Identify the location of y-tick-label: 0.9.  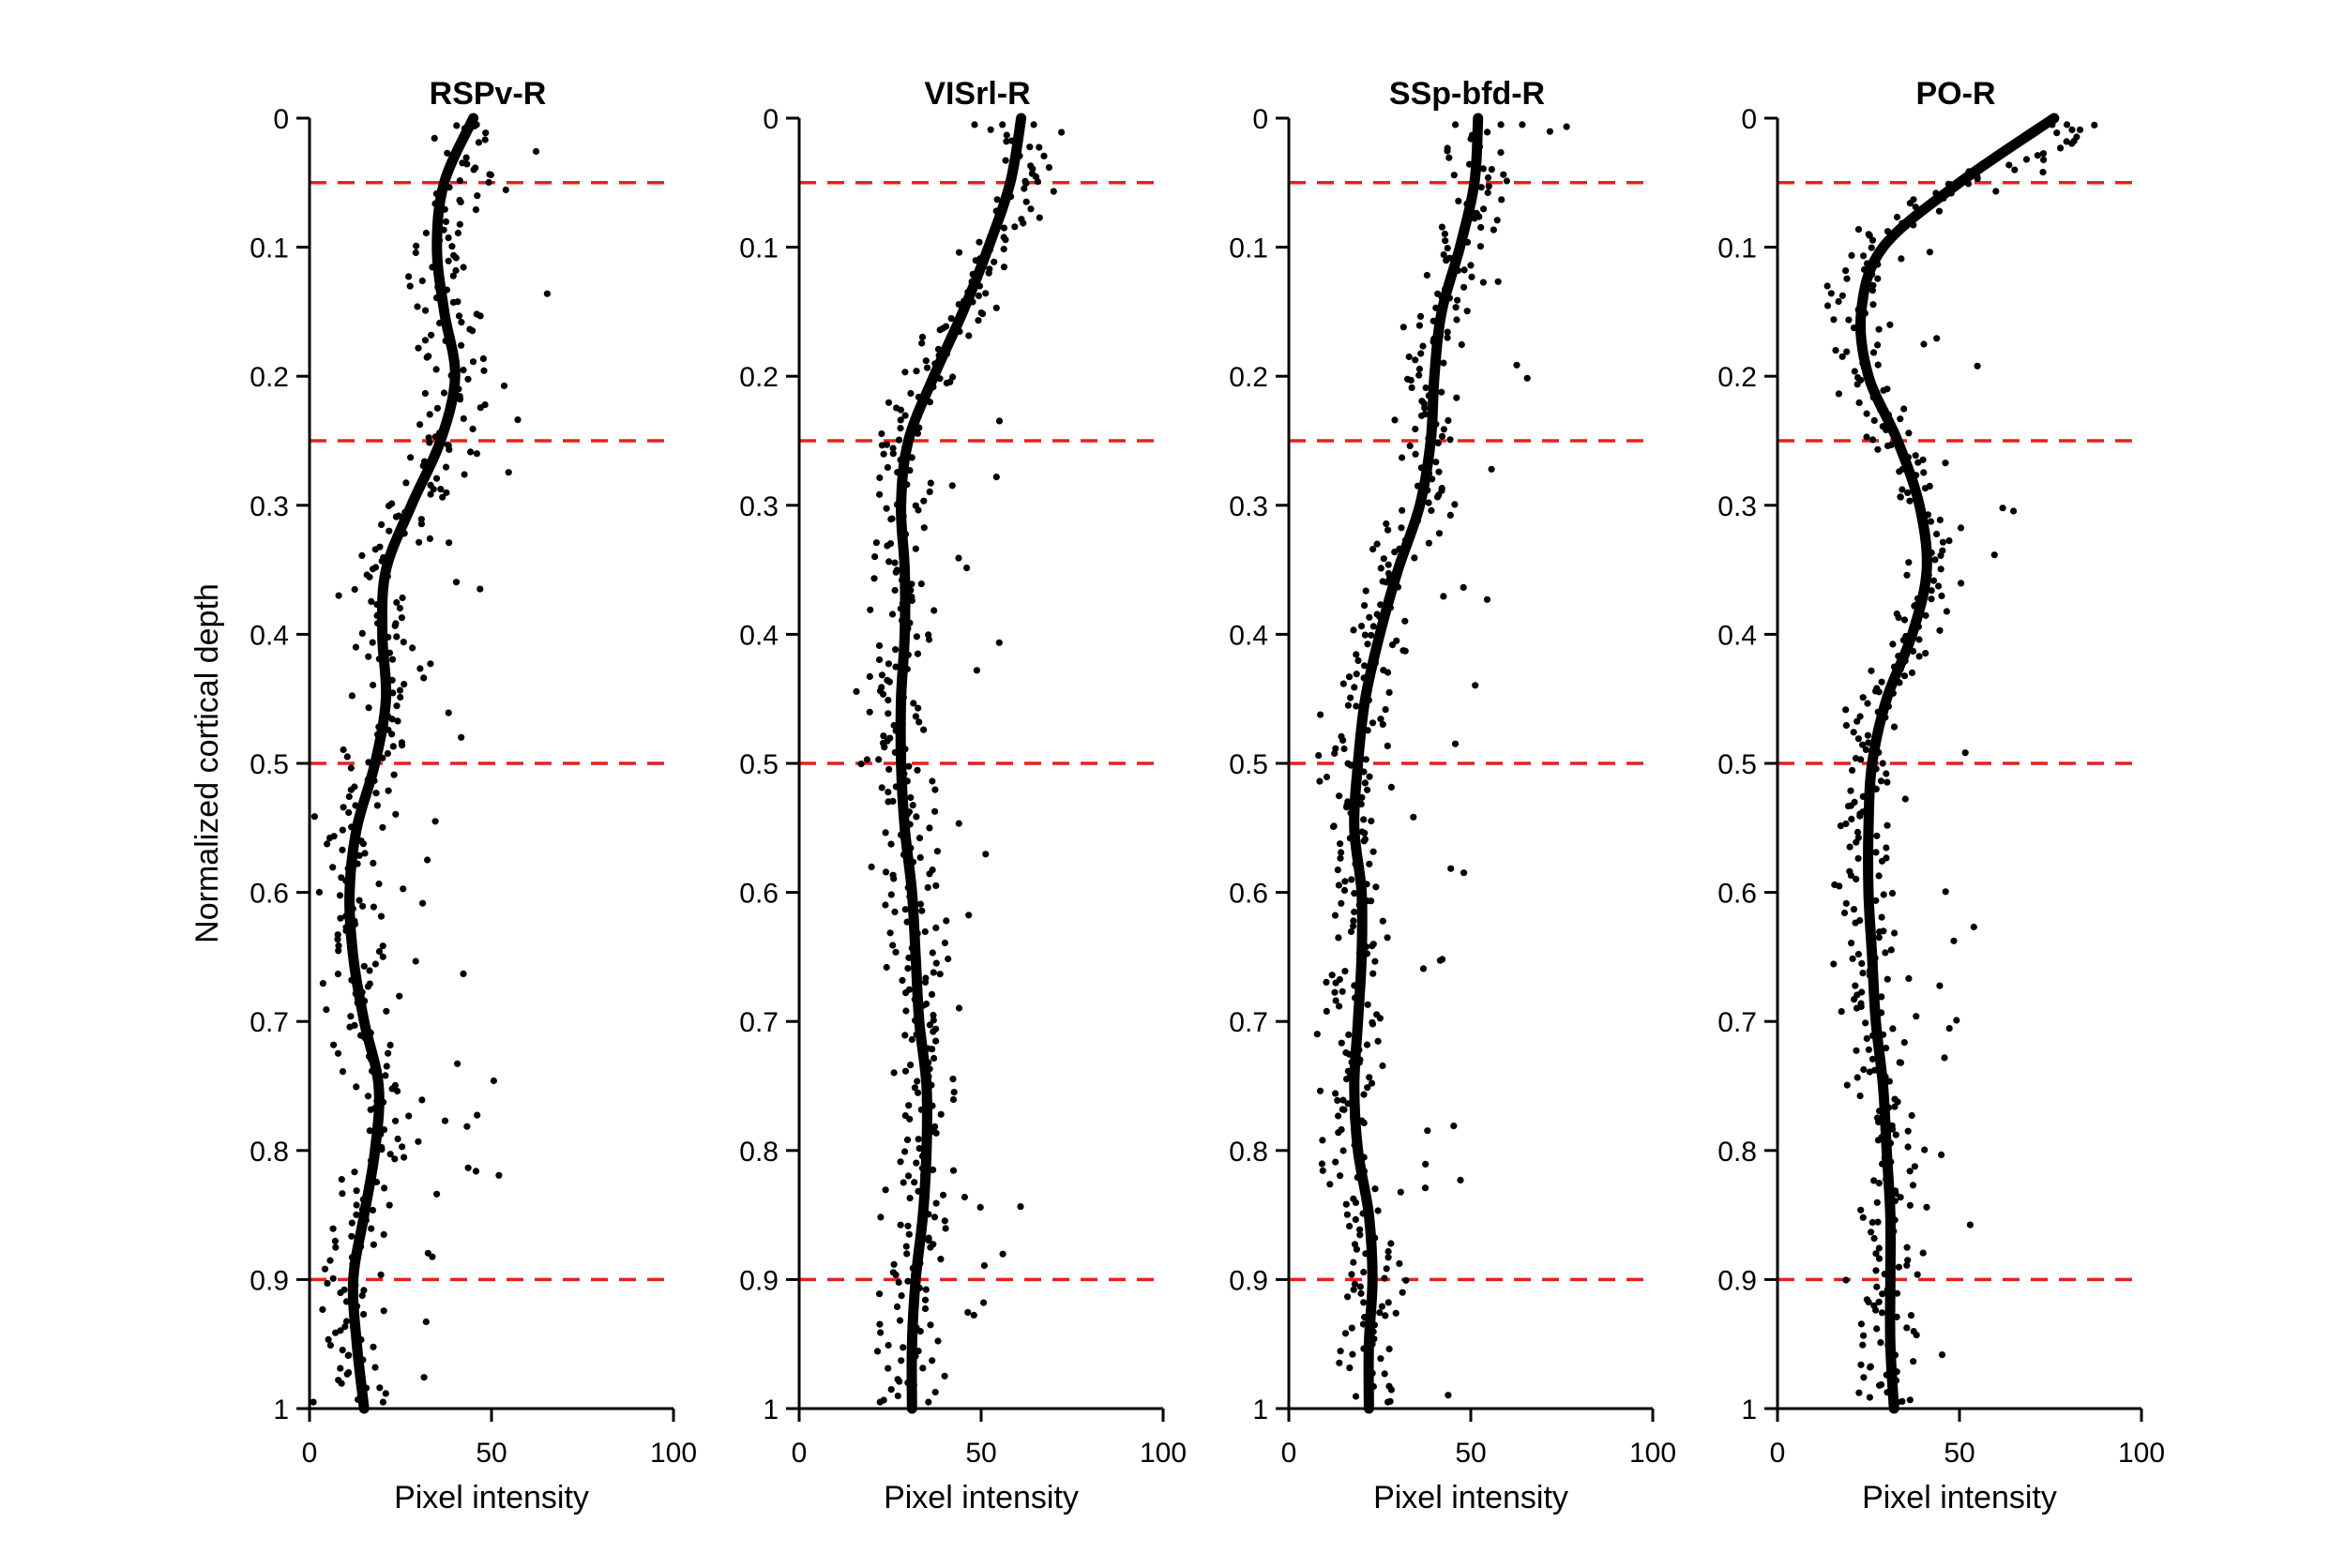
(269, 1280).